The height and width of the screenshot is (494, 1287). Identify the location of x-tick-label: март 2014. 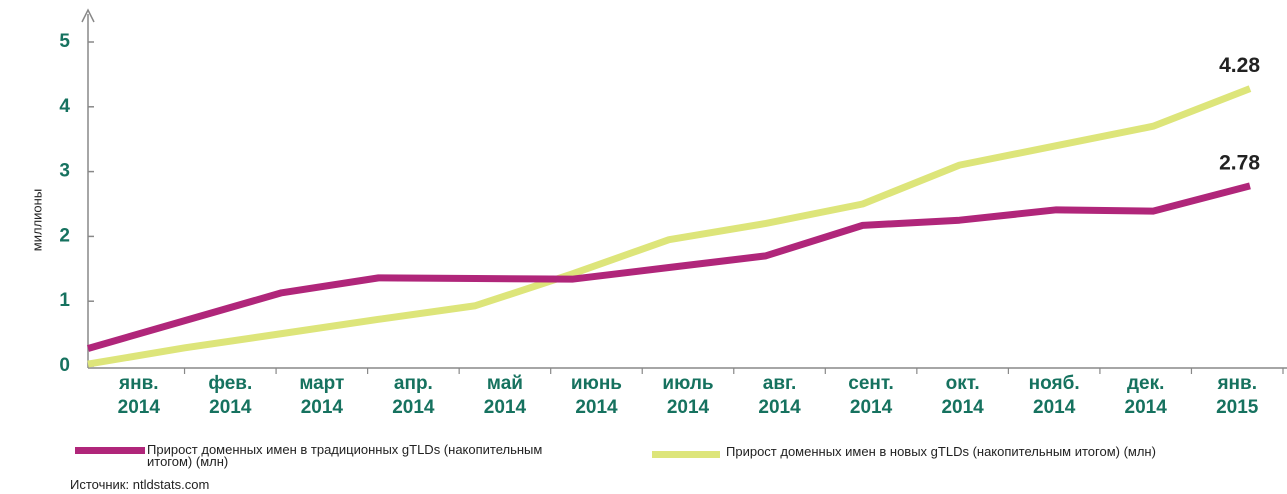
(321, 395).